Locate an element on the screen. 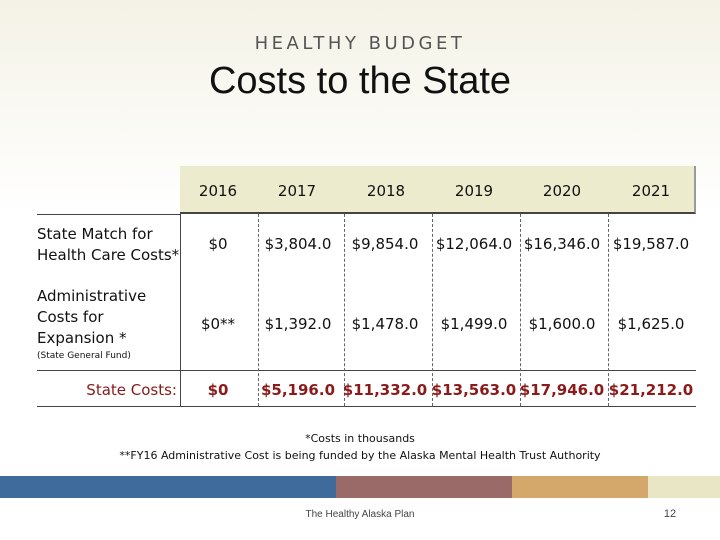  cell-admin-2016: $0** is located at coordinates (218, 324).